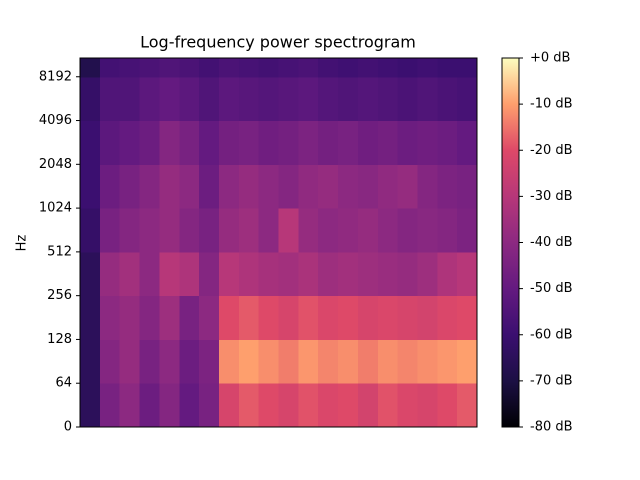 This screenshot has height=480, width=640. Describe the element at coordinates (55, 76) in the screenshot. I see `y-tick-label: 8192` at that location.